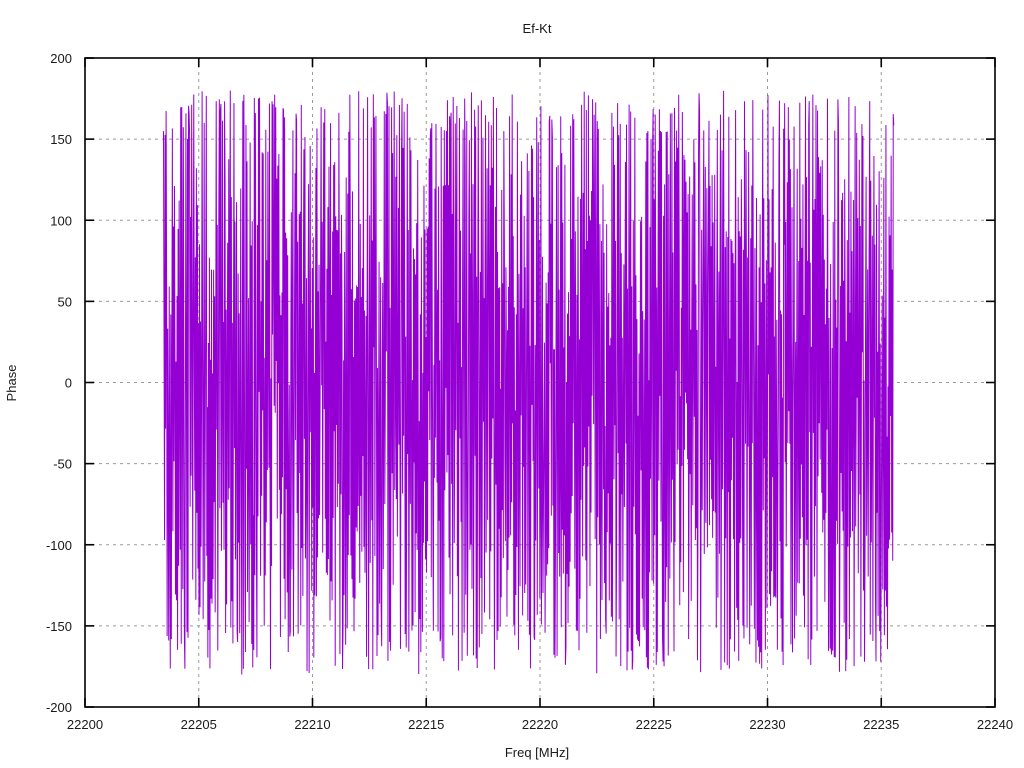 The width and height of the screenshot is (1024, 768). I want to click on y-axis-tick-labels: -200 -150 -100 -50 0 50 100 150 200, so click(59, 383).